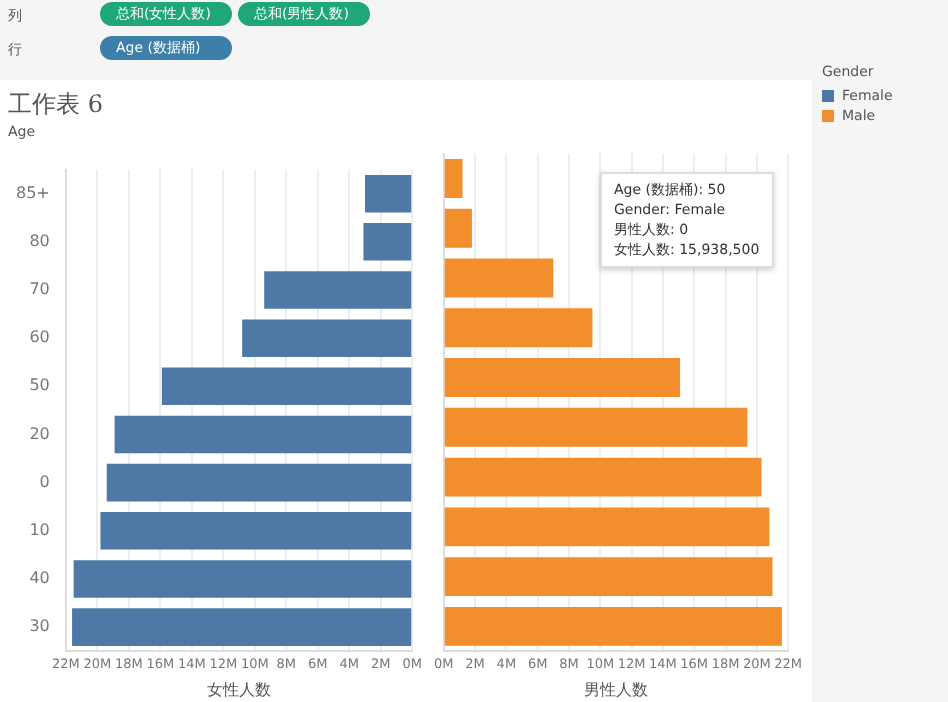  Describe the element at coordinates (44, 481) in the screenshot. I see `y-tick-label: 0` at that location.